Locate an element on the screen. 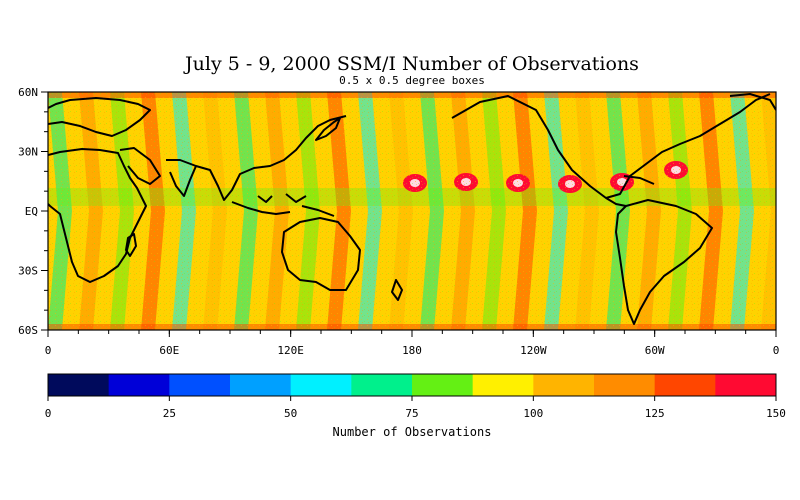 The height and width of the screenshot is (500, 800). latitude-tick-label: 30S is located at coordinates (28, 271).